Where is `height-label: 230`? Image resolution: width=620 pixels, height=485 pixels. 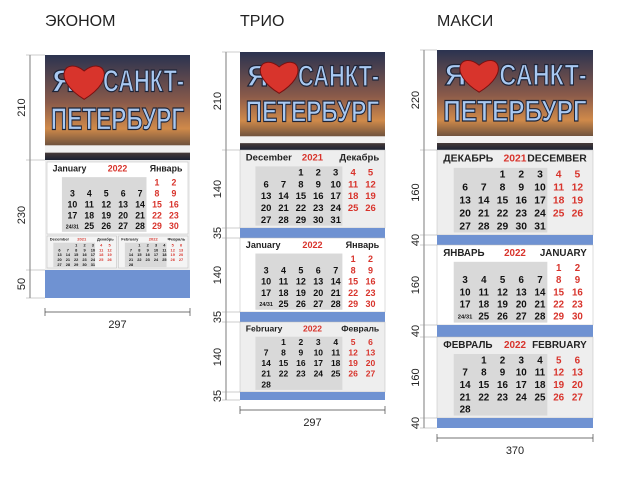 height-label: 230 is located at coordinates (22, 215).